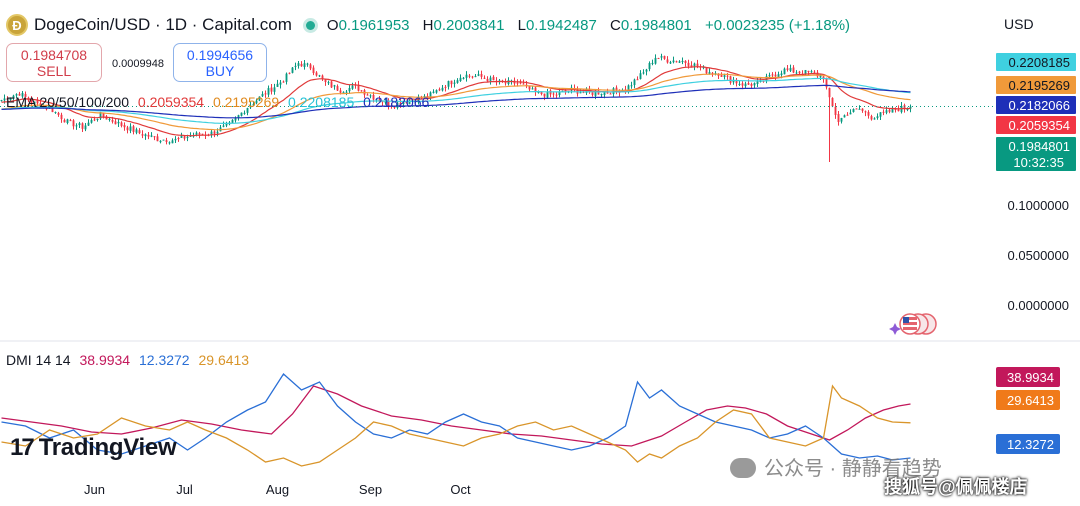  I want to click on symbol-title: DogeCoin/USD · 1D · Capital.com, so click(163, 24).